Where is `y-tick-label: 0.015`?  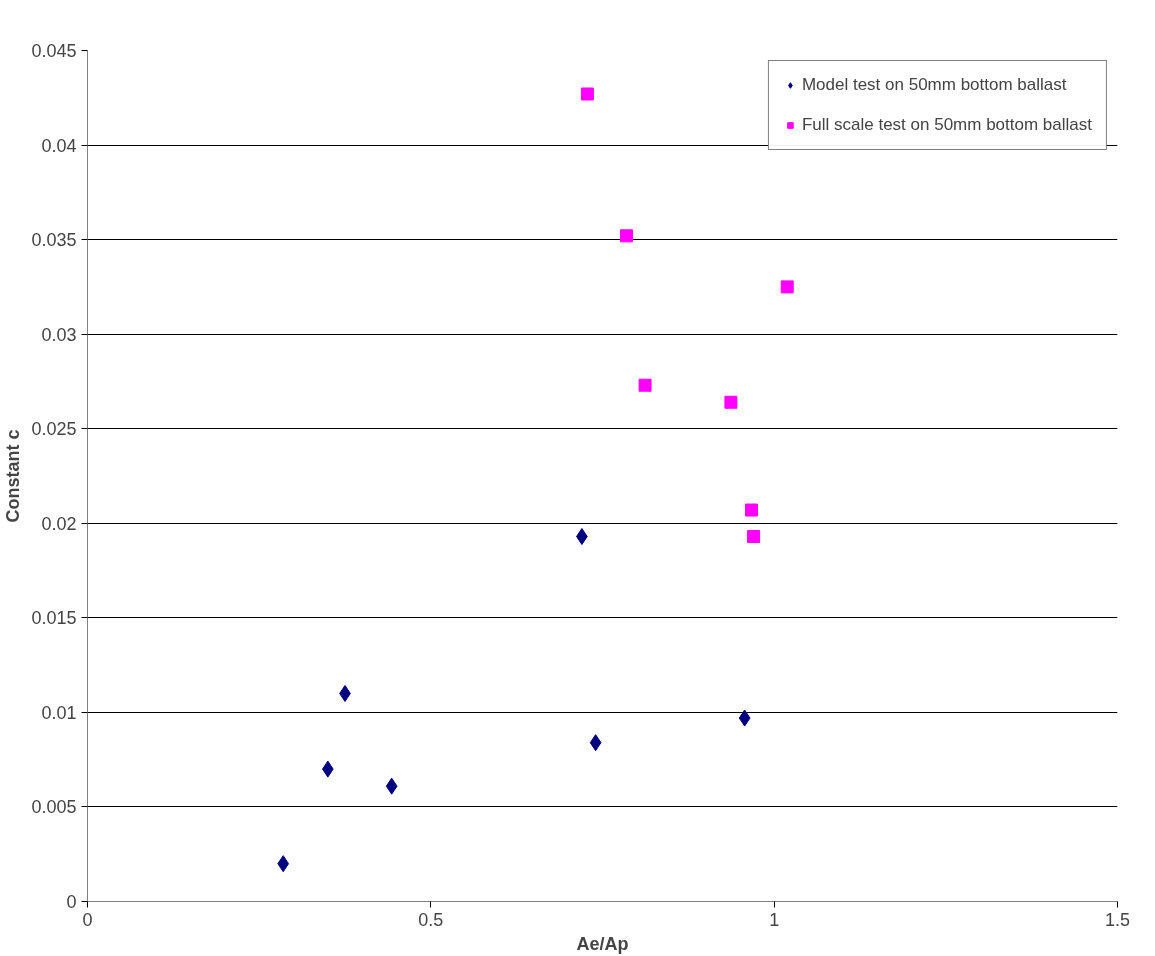
y-tick-label: 0.015 is located at coordinates (54, 618).